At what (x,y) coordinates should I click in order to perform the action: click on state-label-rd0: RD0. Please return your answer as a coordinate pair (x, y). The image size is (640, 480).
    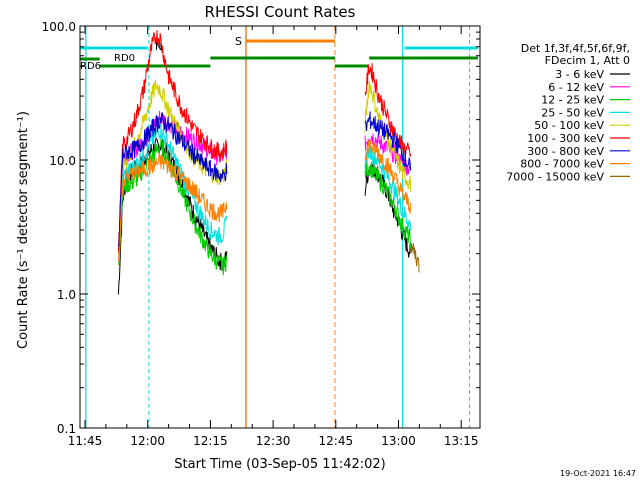
    Looking at the image, I should click on (124, 58).